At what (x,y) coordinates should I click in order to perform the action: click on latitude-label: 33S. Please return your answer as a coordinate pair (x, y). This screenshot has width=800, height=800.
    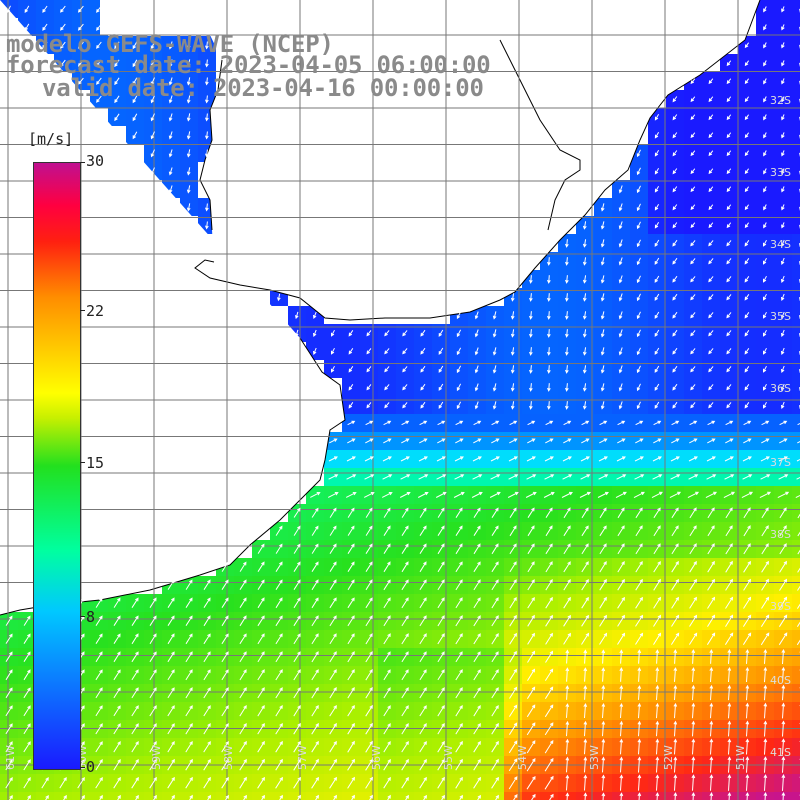
    Looking at the image, I should click on (780, 172).